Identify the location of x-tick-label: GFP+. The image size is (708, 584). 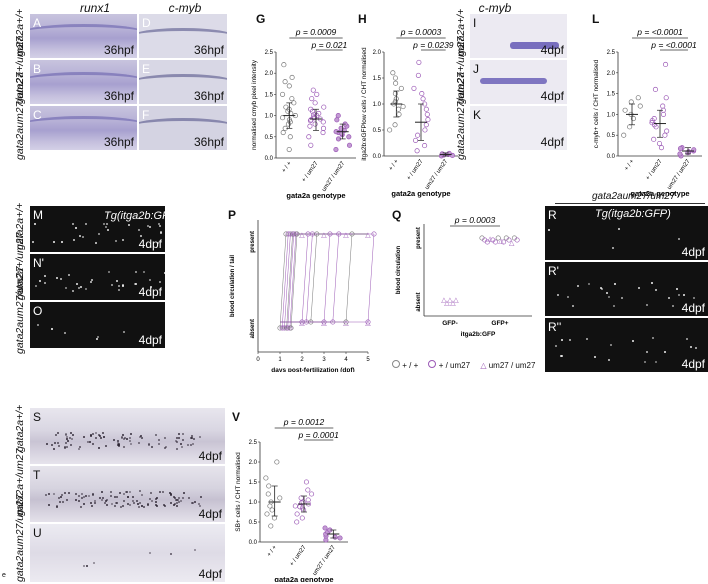
(499, 323).